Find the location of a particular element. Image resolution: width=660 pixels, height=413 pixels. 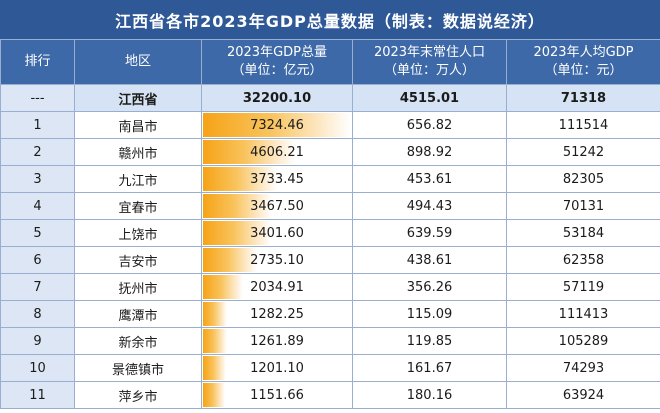

row-gdp-value: 3401.60 is located at coordinates (277, 233).